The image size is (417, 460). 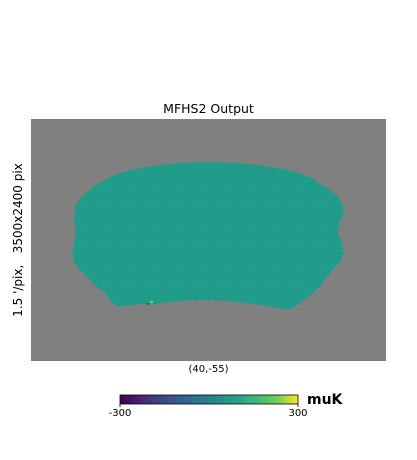 I want to click on bright-source, so click(x=151, y=302).